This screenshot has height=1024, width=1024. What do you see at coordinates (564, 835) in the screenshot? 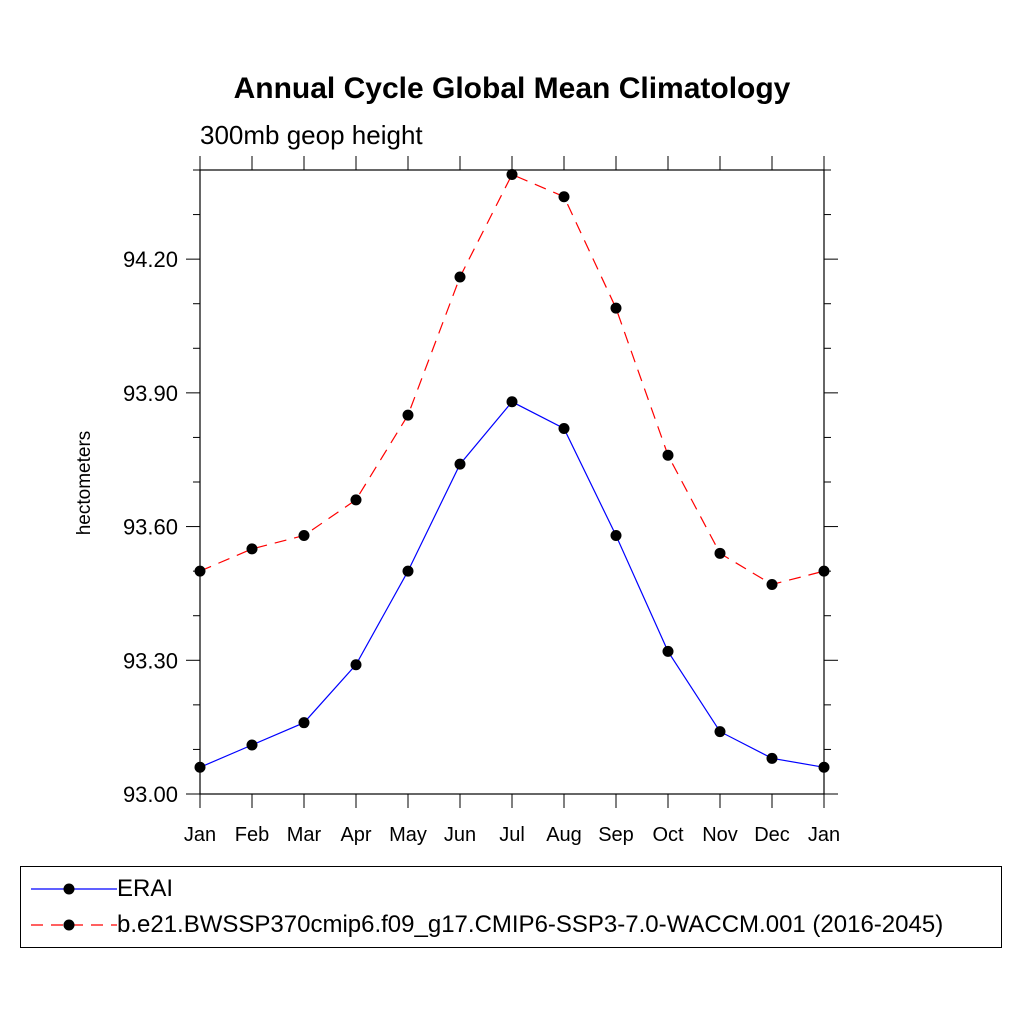
I see `x-tick-label: Aug` at bounding box center [564, 835].